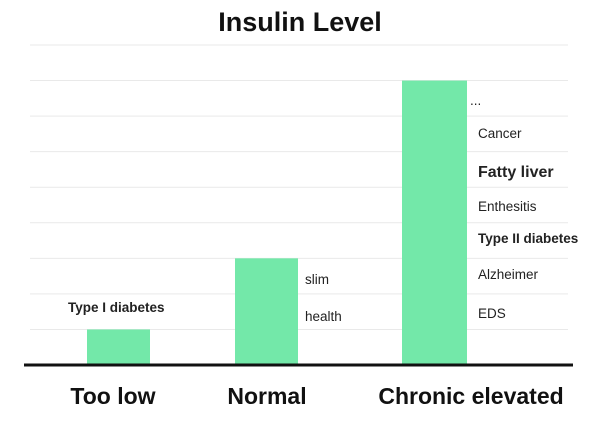 The height and width of the screenshot is (424, 600). Describe the element at coordinates (528, 238) in the screenshot. I see `annotation-label: Type II diabetes` at that location.